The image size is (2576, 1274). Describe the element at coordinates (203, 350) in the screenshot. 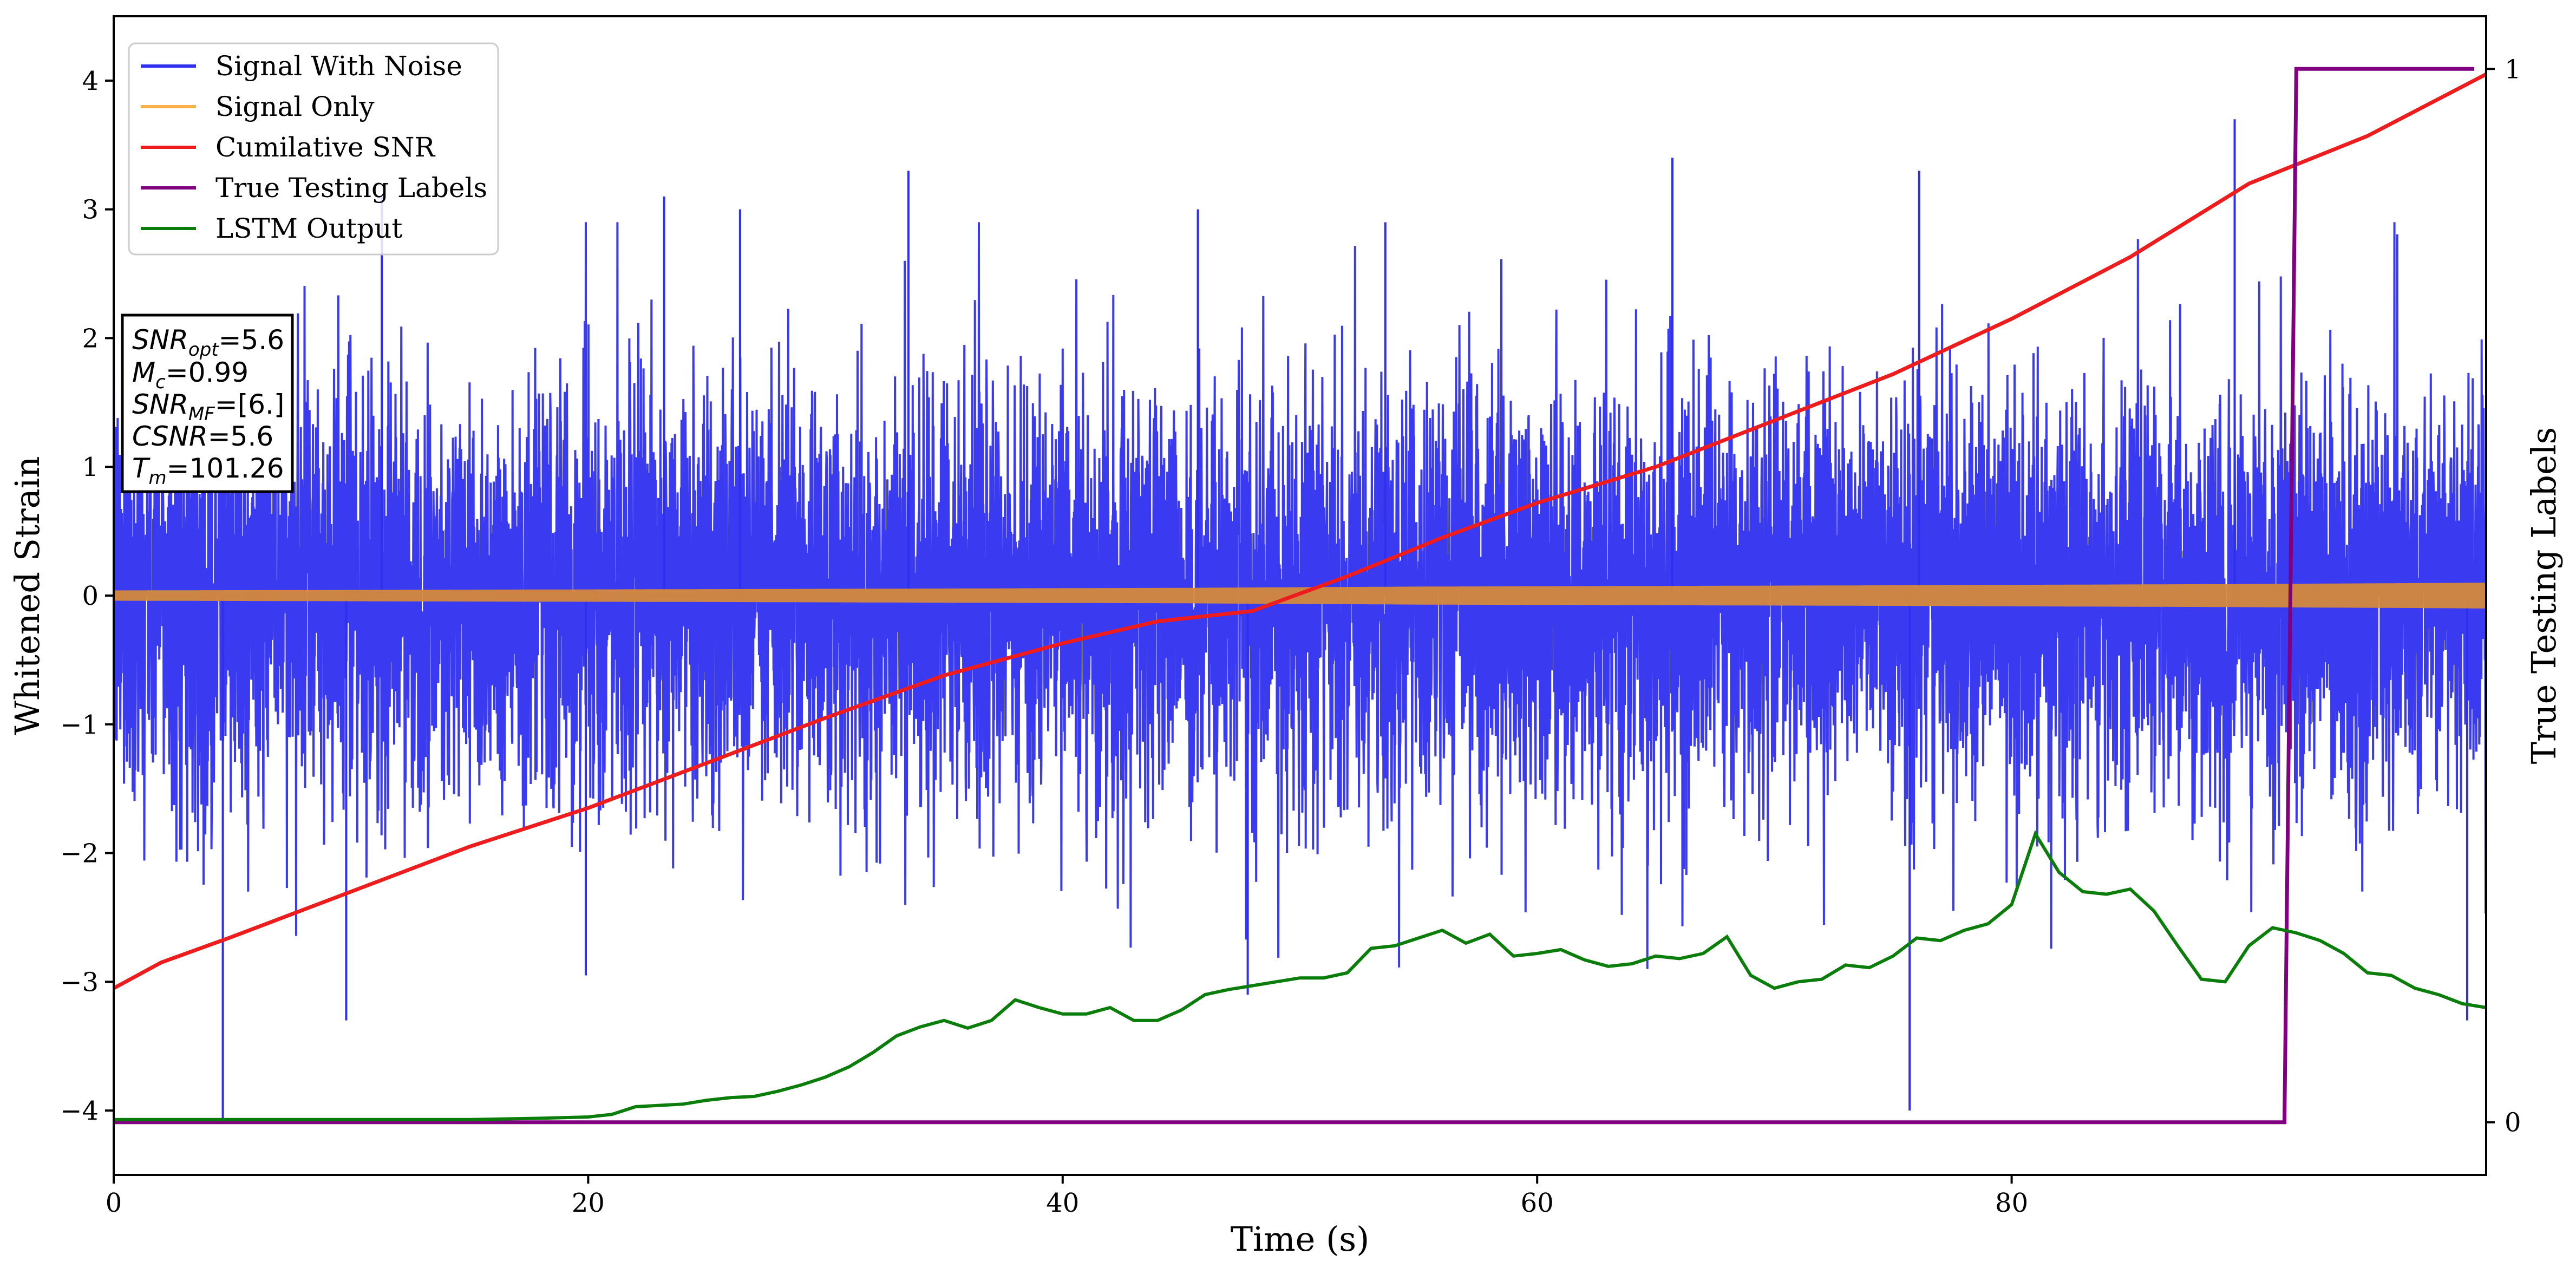

I see `info-sub: opt` at that location.